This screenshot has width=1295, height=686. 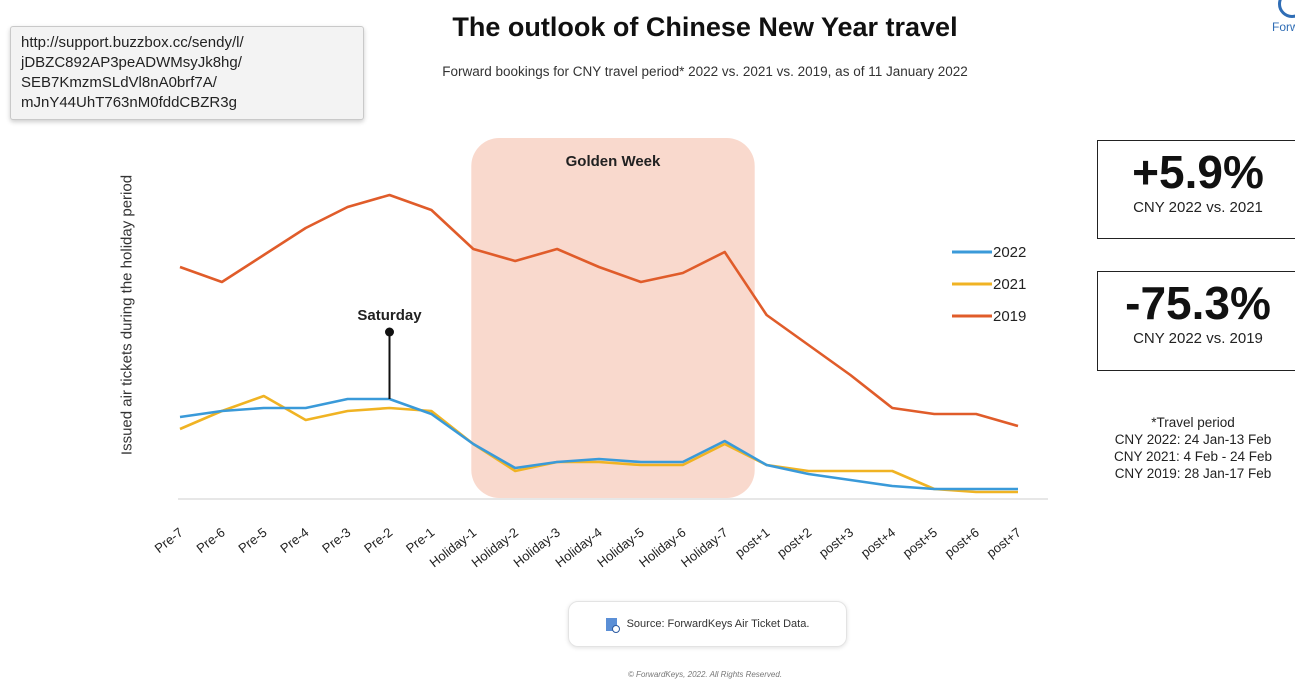 I want to click on notes-line: CNY 2021: 4 Feb - 24 Feb, so click(x=1193, y=456).